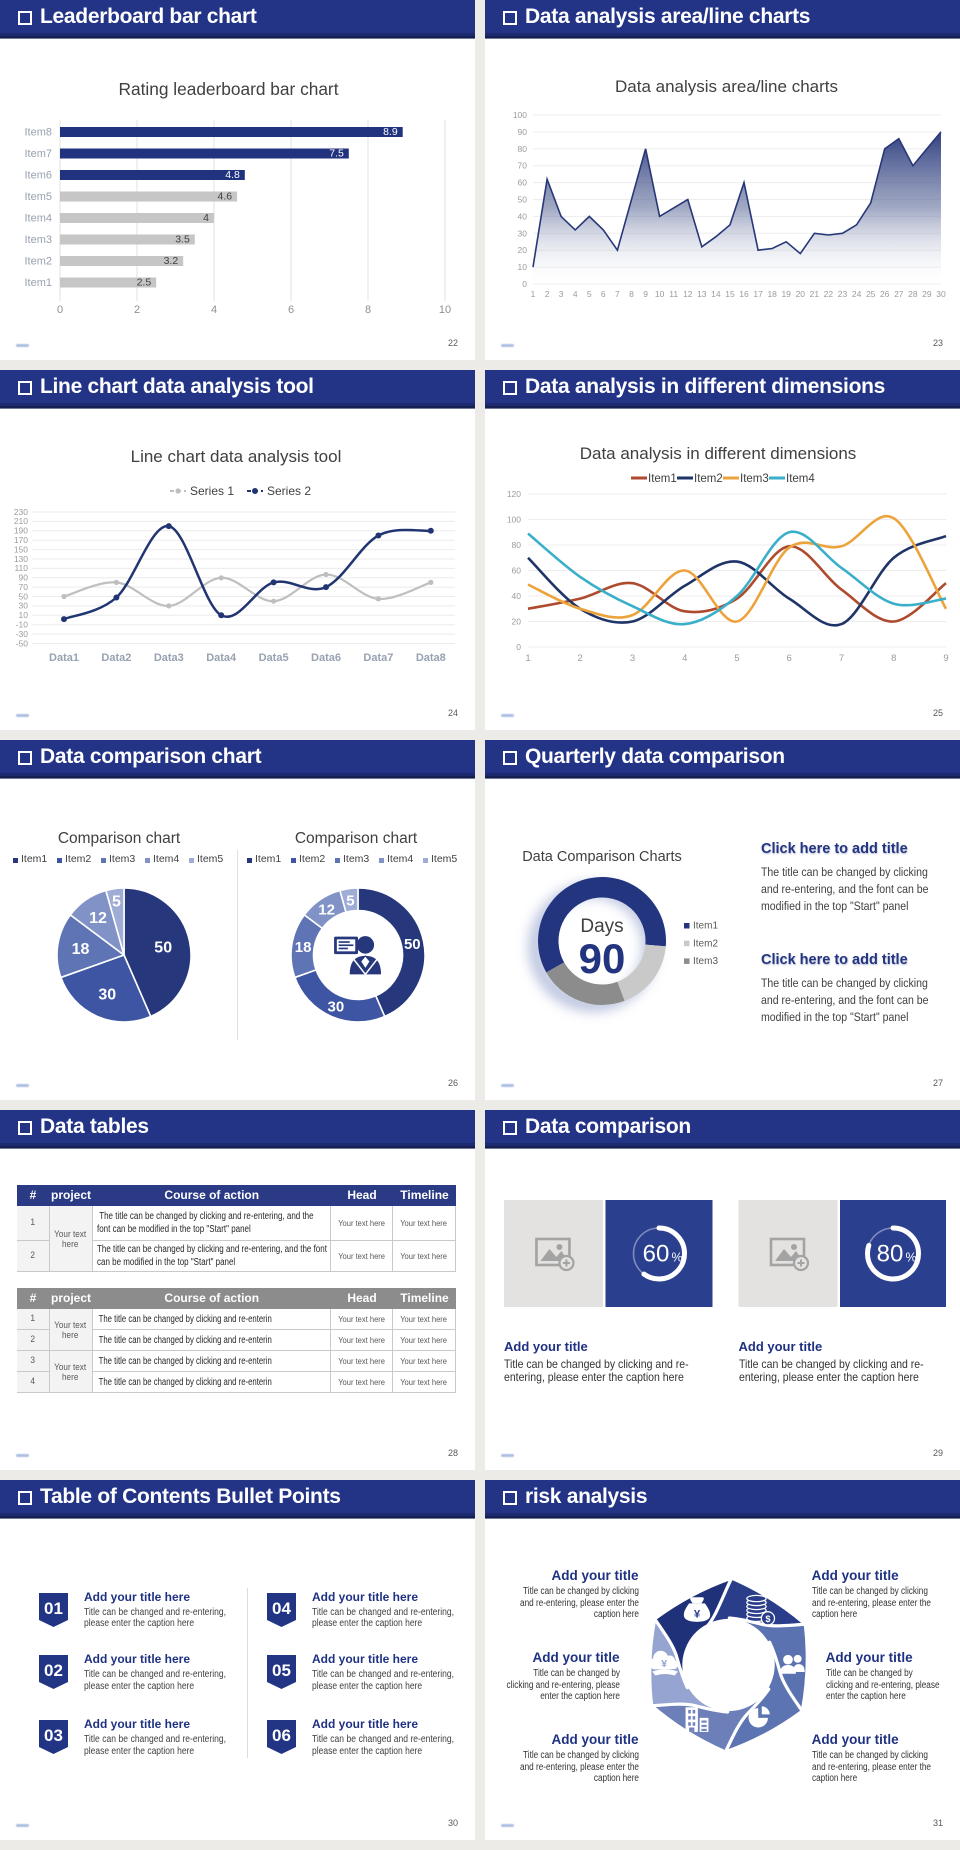 Image resolution: width=960 pixels, height=1850 pixels. I want to click on svg-text: Item8, so click(38, 133).